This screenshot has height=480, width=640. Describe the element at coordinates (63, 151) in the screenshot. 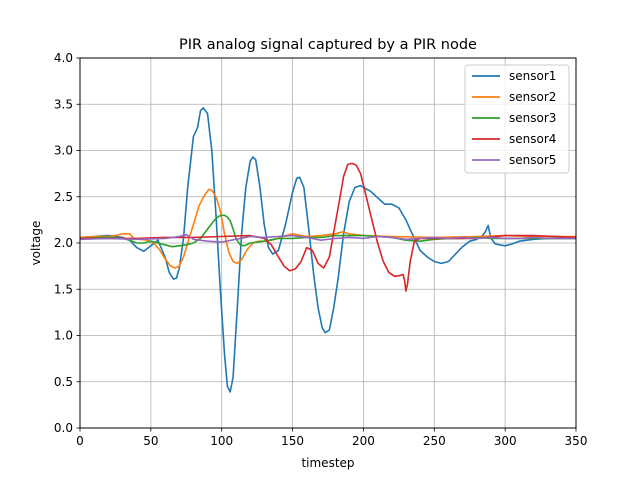

I see `y-tick-label: 3.0` at that location.